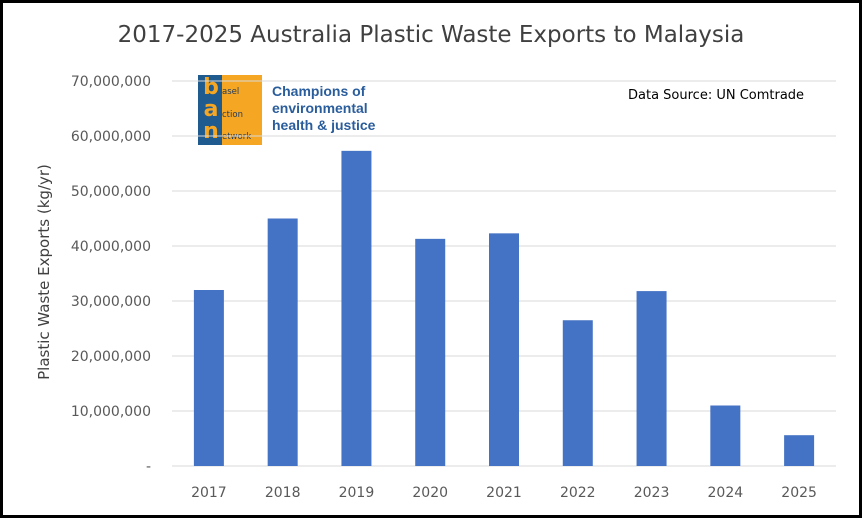 The width and height of the screenshot is (862, 518). I want to click on logo-letter-b: b, so click(211, 87).